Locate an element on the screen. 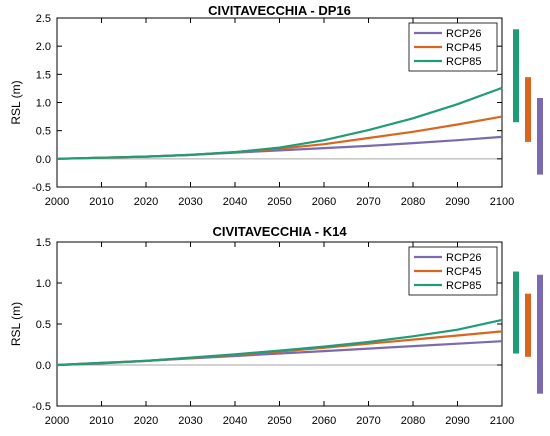  chart-title: CIVITAVECCHIA - DP16 is located at coordinates (279, 10).